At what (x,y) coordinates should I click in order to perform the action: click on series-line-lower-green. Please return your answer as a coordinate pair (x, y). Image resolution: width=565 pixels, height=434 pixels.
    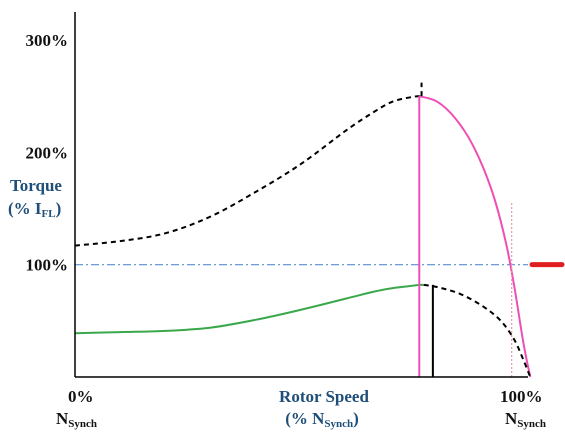
    Looking at the image, I should click on (249, 309).